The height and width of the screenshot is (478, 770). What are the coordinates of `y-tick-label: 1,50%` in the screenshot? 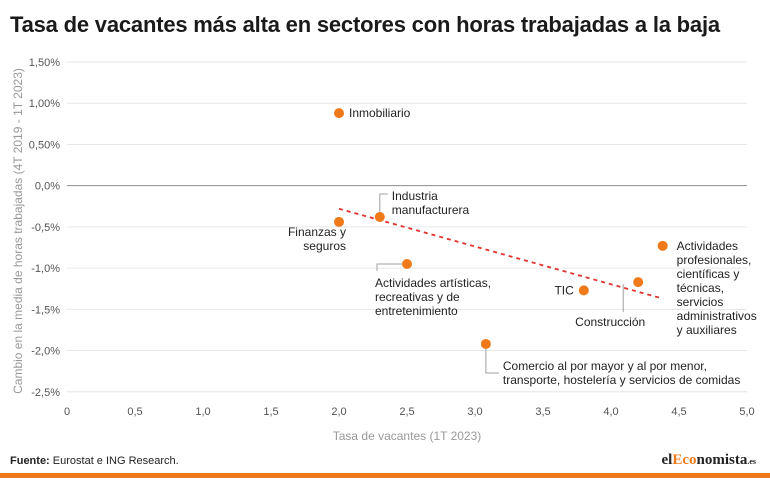 It's located at (44, 63).